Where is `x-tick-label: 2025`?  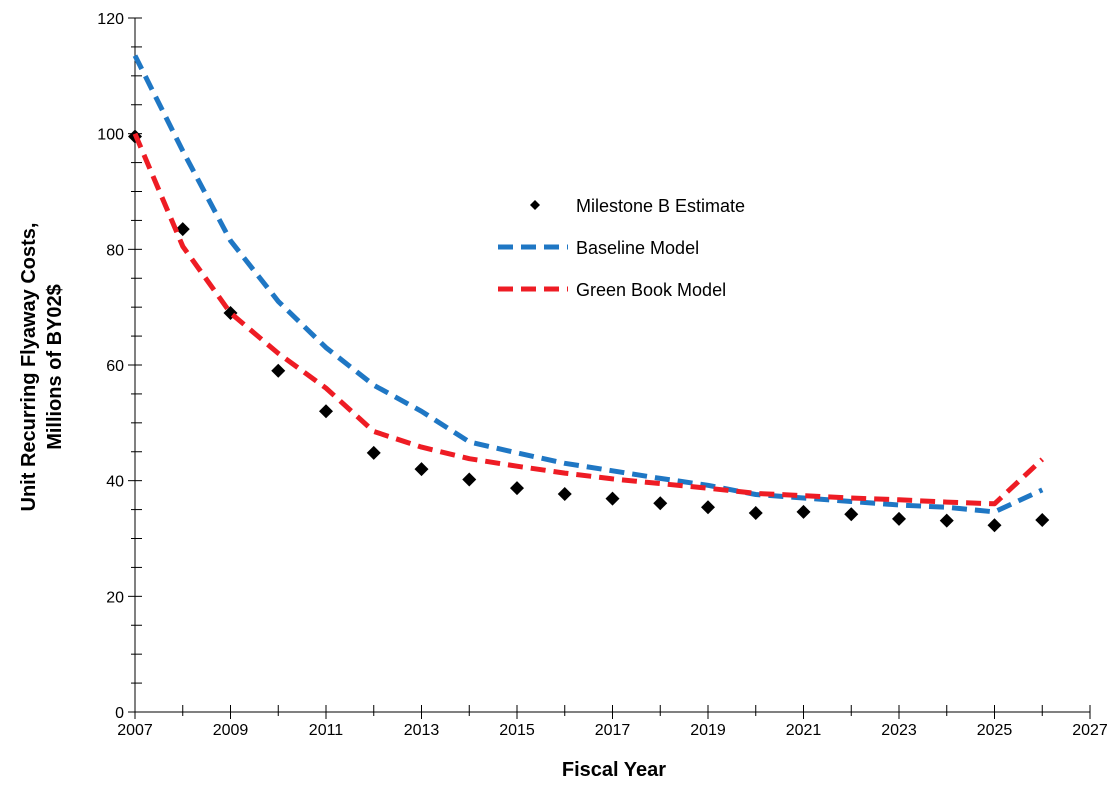 x-tick-label: 2025 is located at coordinates (995, 730).